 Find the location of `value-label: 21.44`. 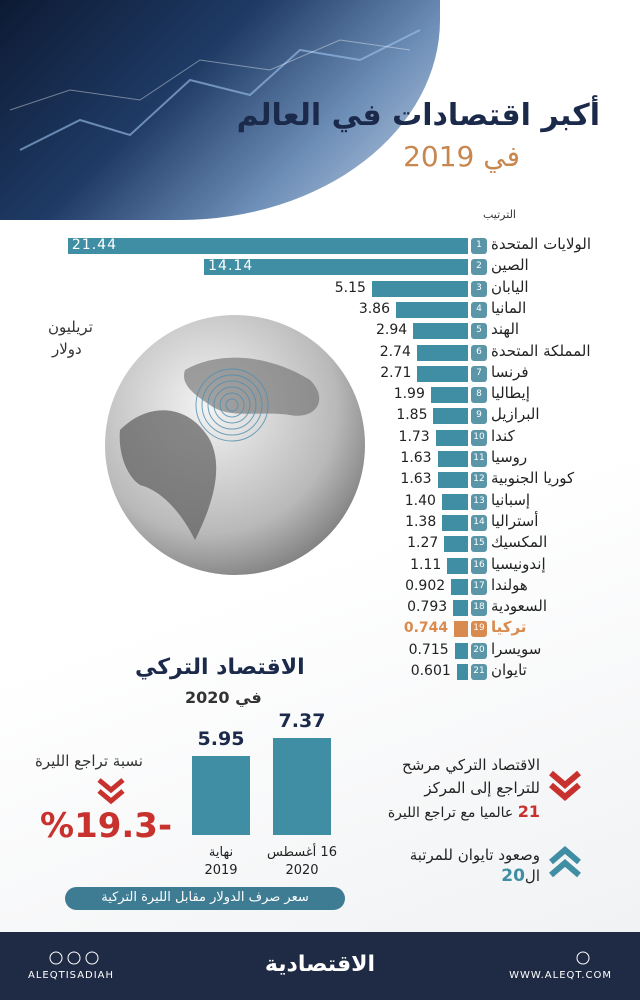

value-label: 21.44 is located at coordinates (94, 245).